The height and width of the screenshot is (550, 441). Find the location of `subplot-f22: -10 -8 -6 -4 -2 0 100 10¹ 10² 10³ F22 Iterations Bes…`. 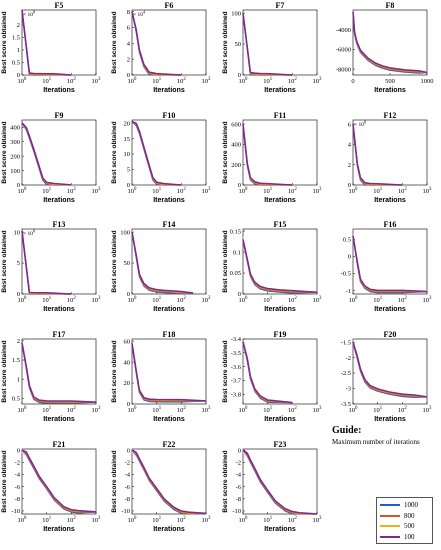

subplot-f22: -10 -8 -6 -4 -2 0 100 10¹ 10² 10³ F22 Iterations Bes… is located at coordinates (161, 486).